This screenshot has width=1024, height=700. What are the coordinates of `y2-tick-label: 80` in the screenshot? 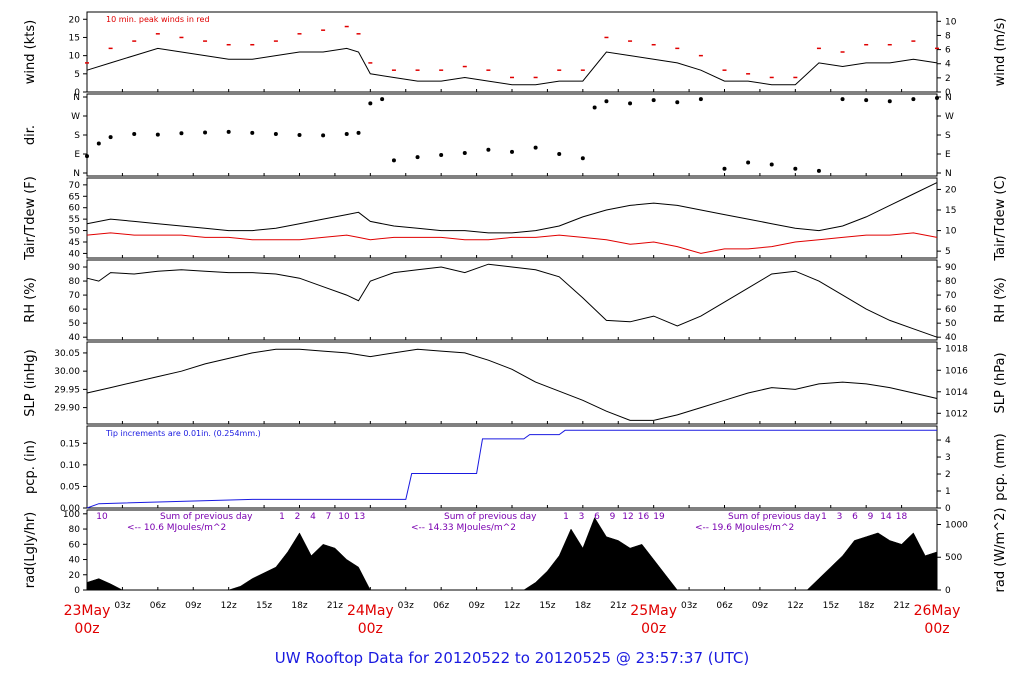 It's located at (951, 282).